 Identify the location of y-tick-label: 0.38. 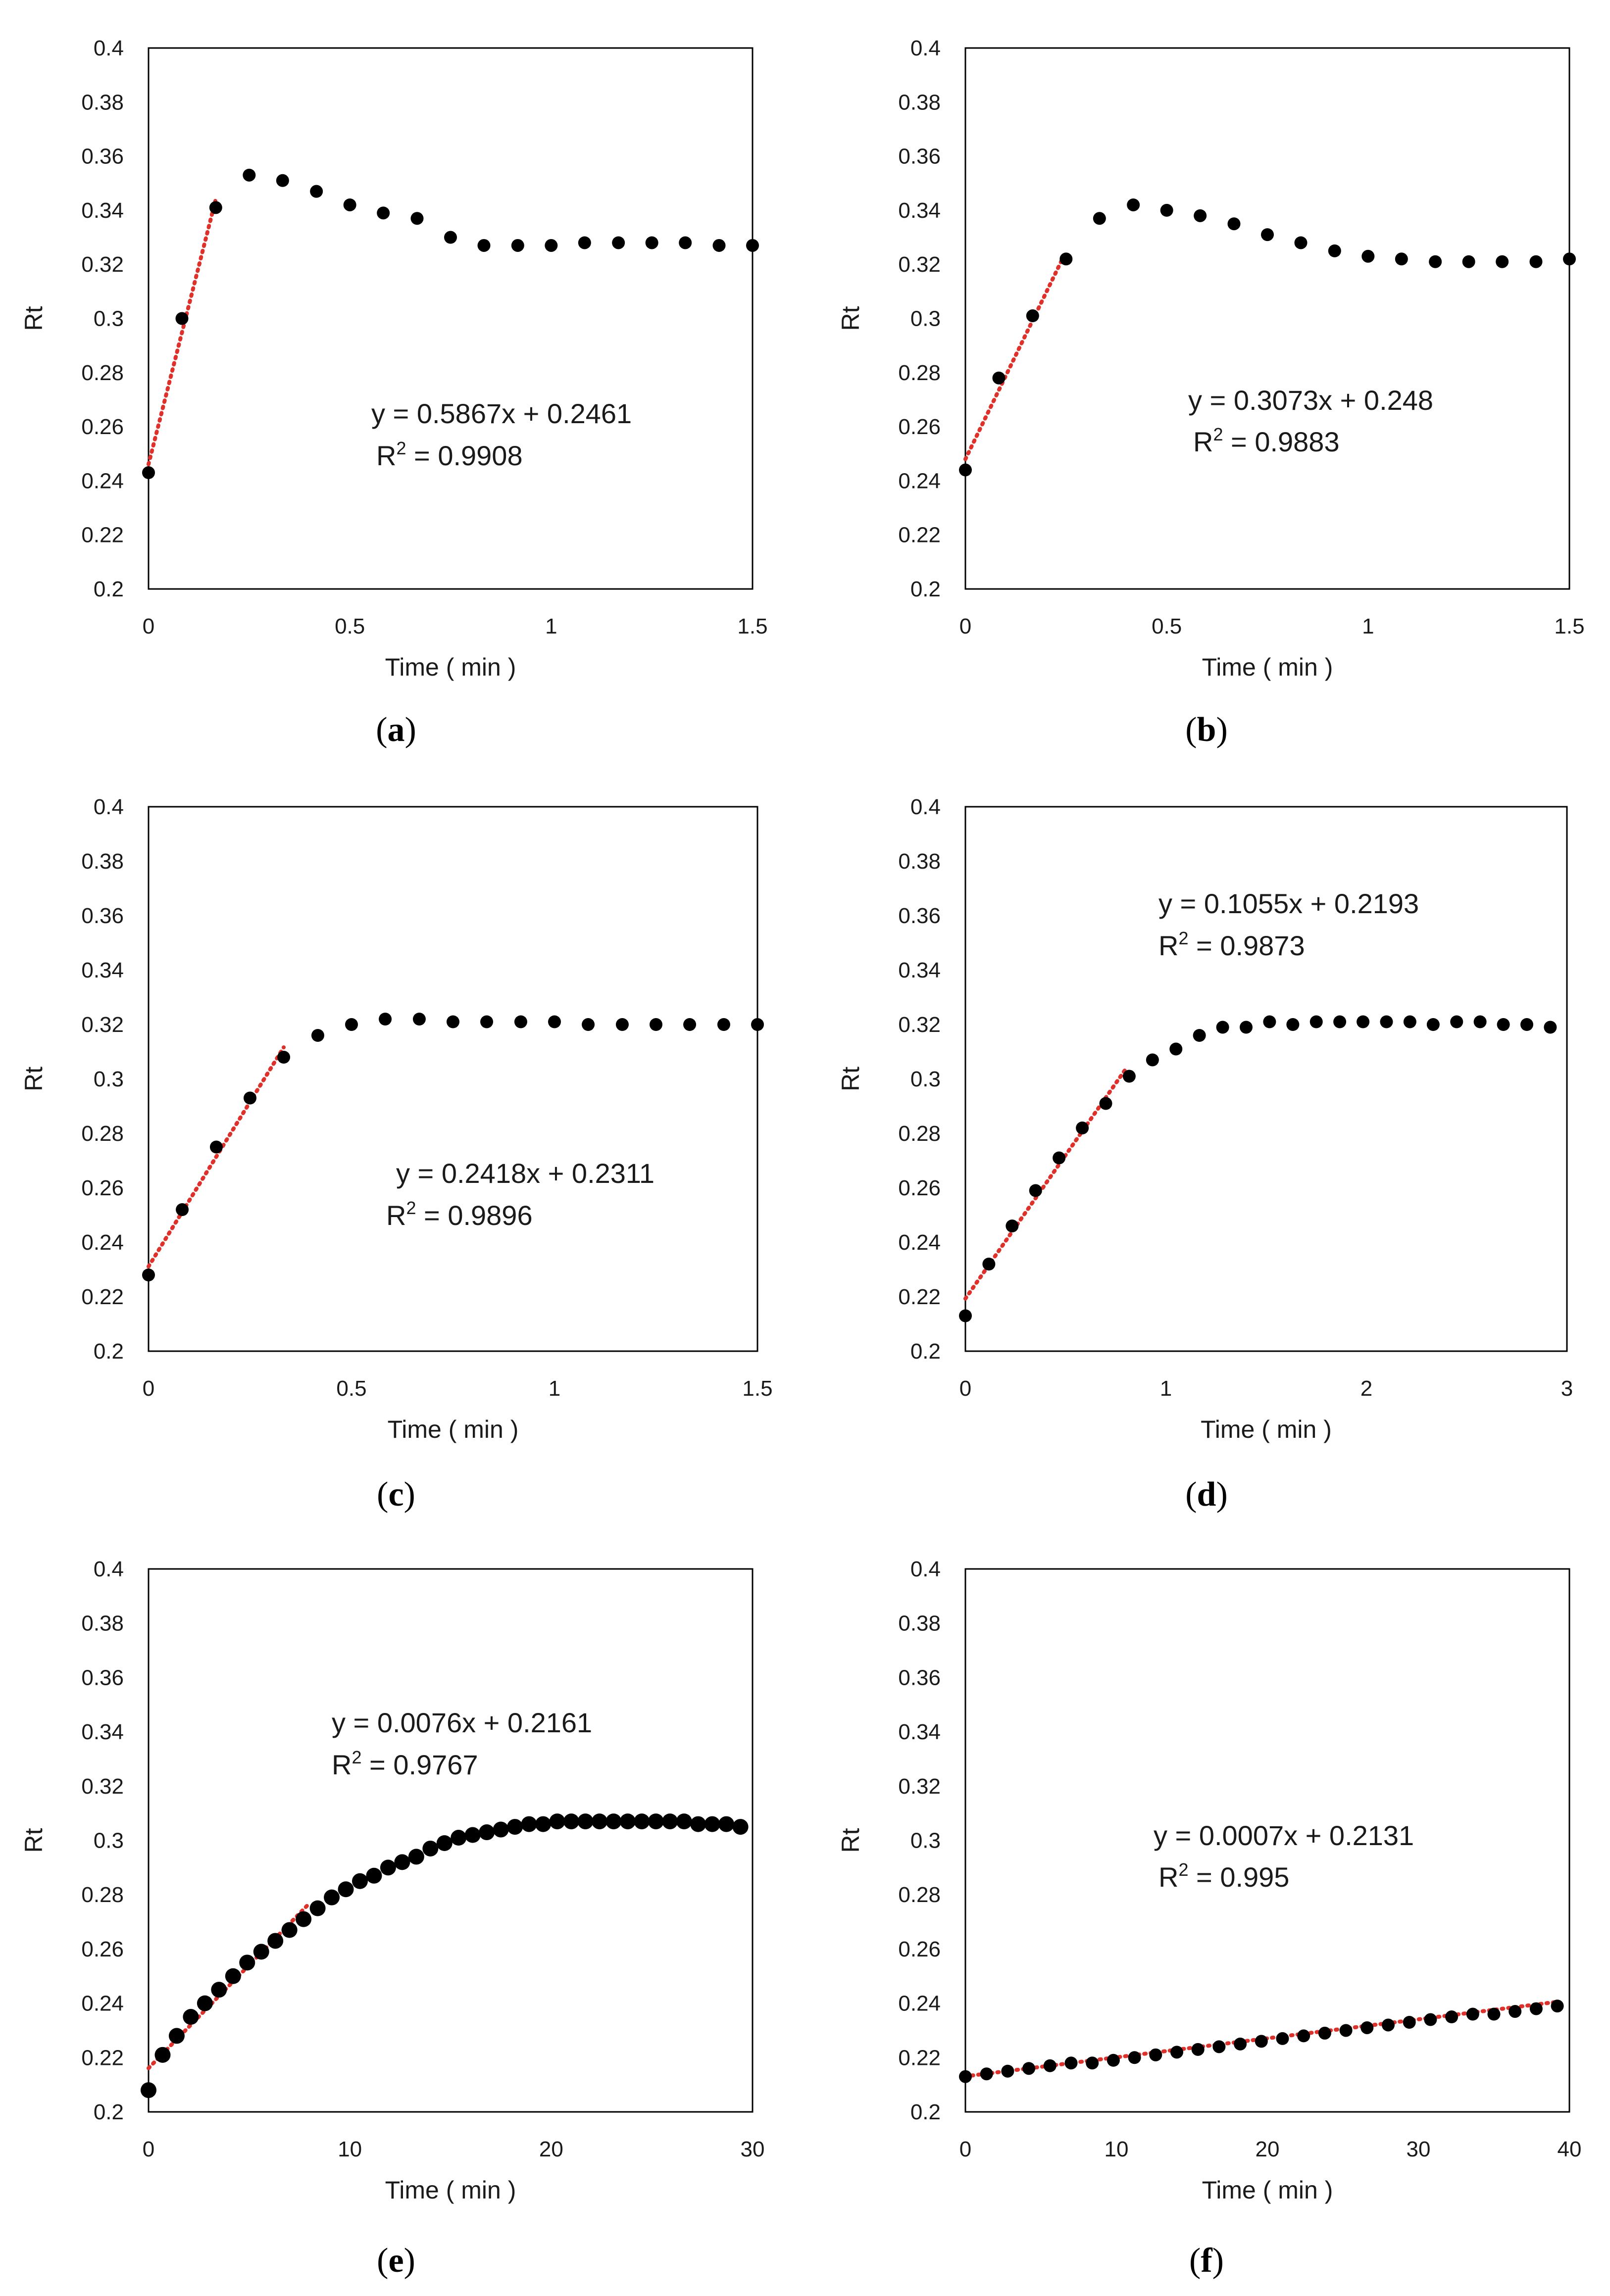
(102, 102).